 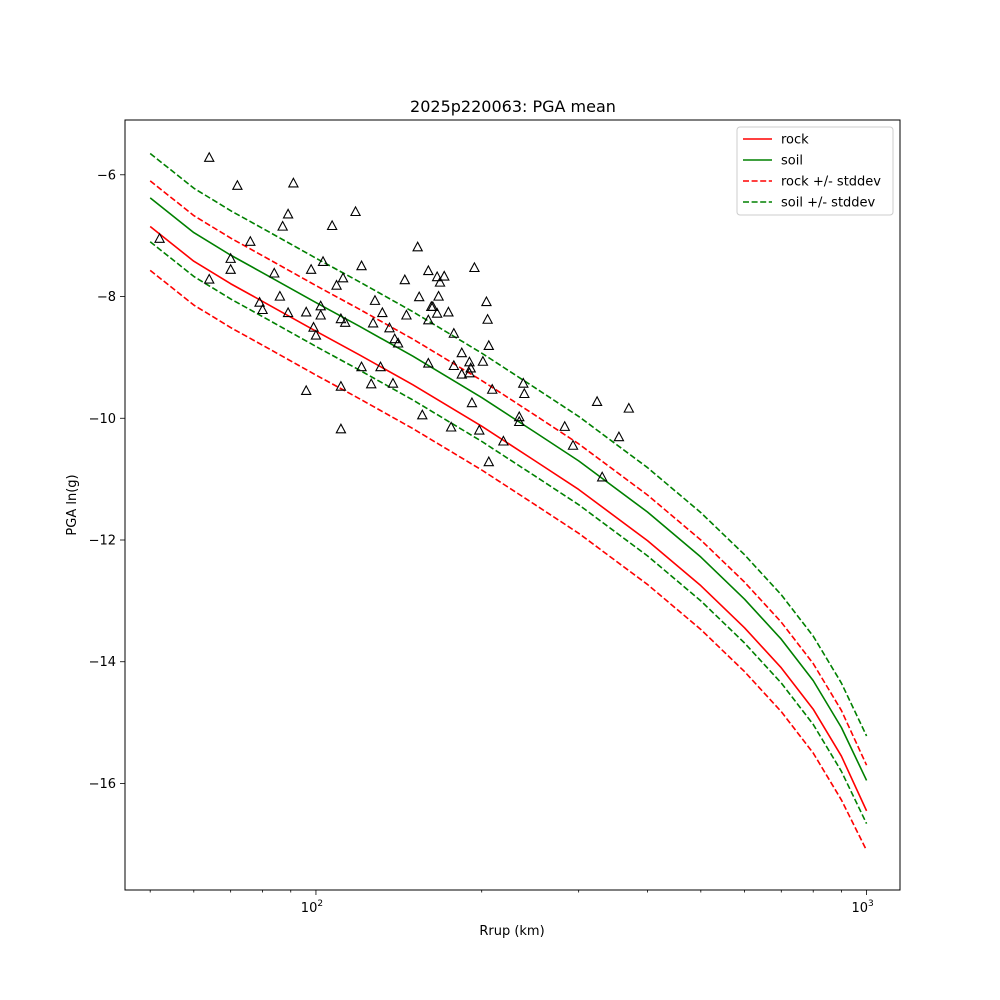 I want to click on y-tick-label-1: −8, so click(x=106, y=297).